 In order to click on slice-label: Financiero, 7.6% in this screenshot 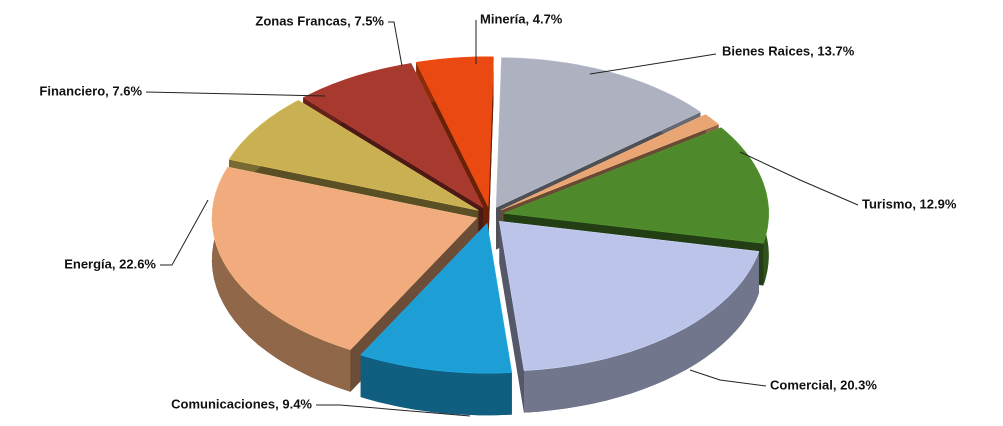, I will do `click(90, 90)`.